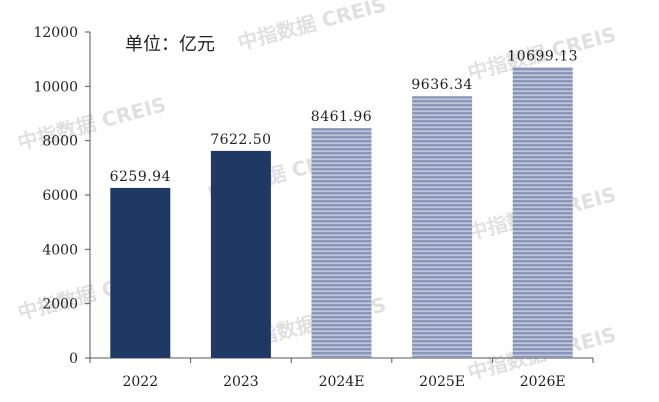 Image resolution: width=659 pixels, height=402 pixels. What do you see at coordinates (55, 87) in the screenshot?
I see `y-tick-label: 10000` at bounding box center [55, 87].